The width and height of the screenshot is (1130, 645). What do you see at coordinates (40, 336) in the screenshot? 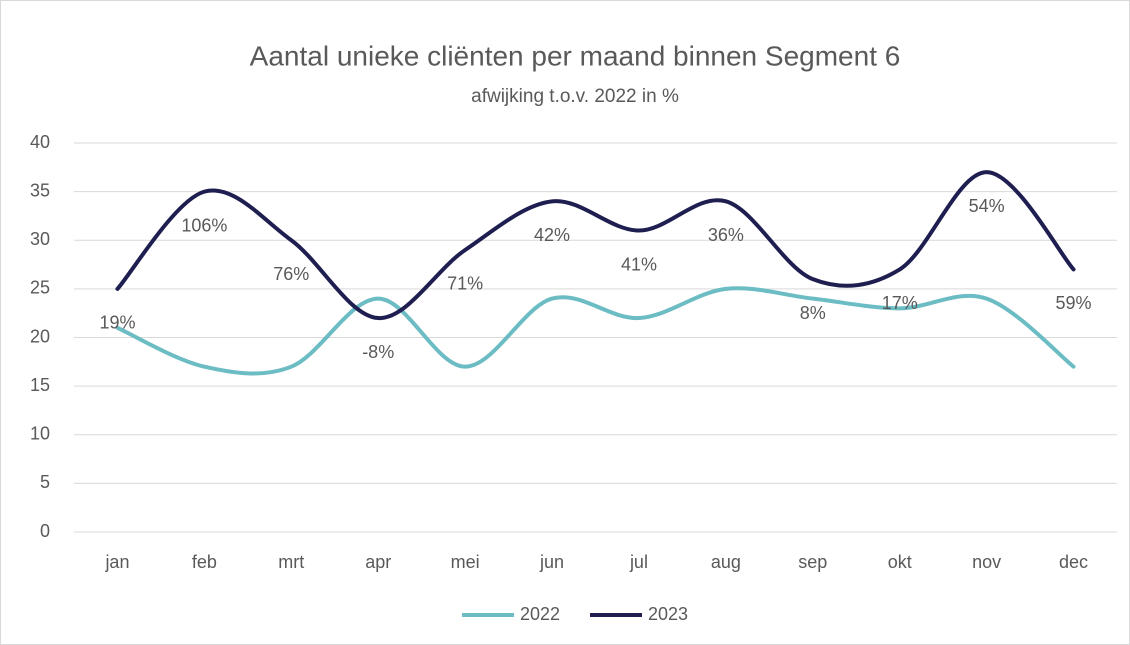
I see `y-tick-label: 20` at bounding box center [40, 336].